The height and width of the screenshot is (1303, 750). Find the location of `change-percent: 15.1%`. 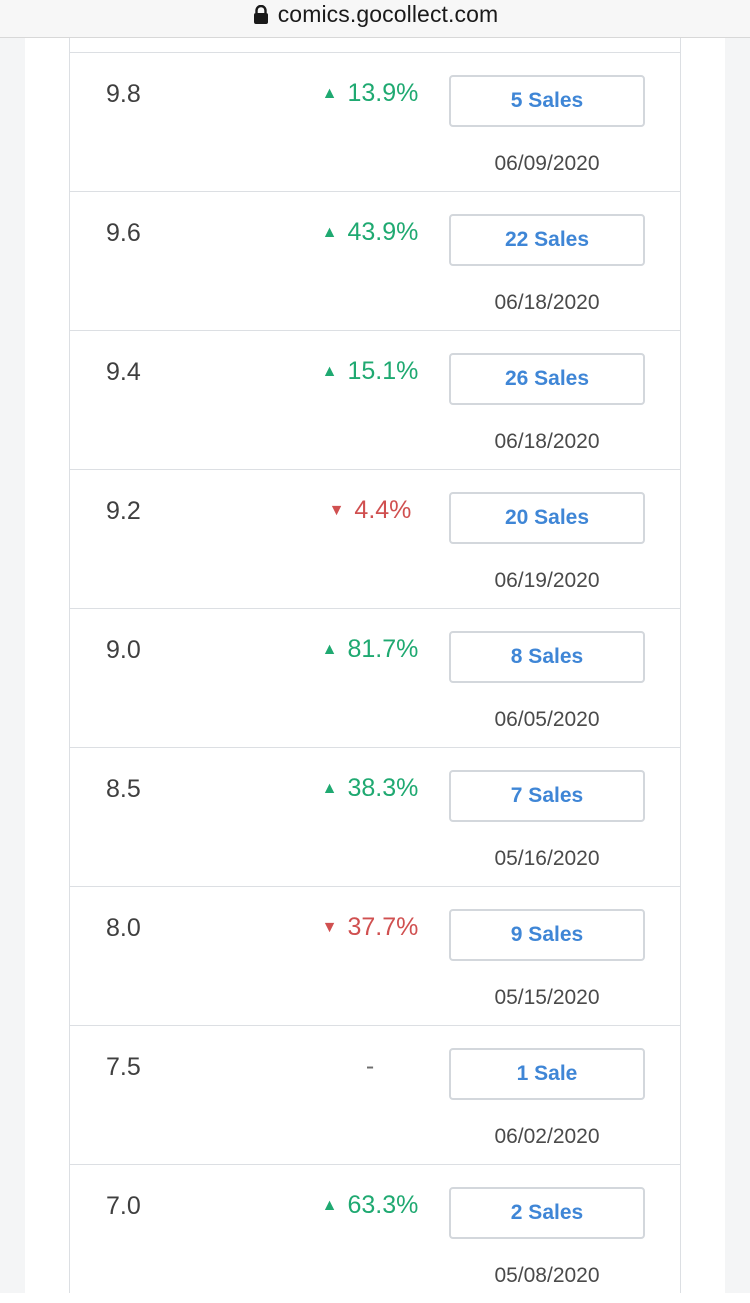

change-percent: 15.1% is located at coordinates (383, 371).